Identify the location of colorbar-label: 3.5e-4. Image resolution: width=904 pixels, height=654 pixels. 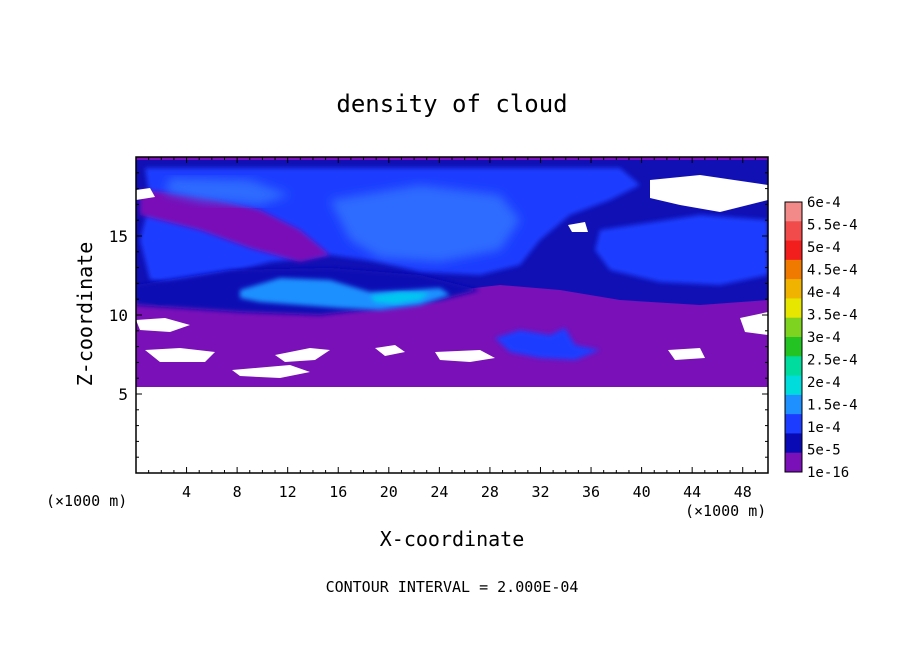
(832, 316).